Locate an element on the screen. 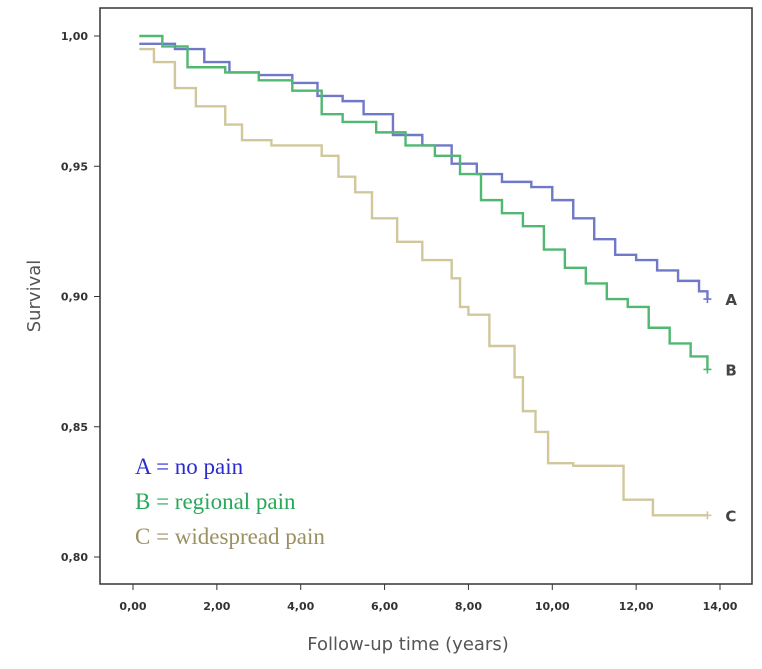 The width and height of the screenshot is (762, 669). y-axis-title: Survival is located at coordinates (34, 296).